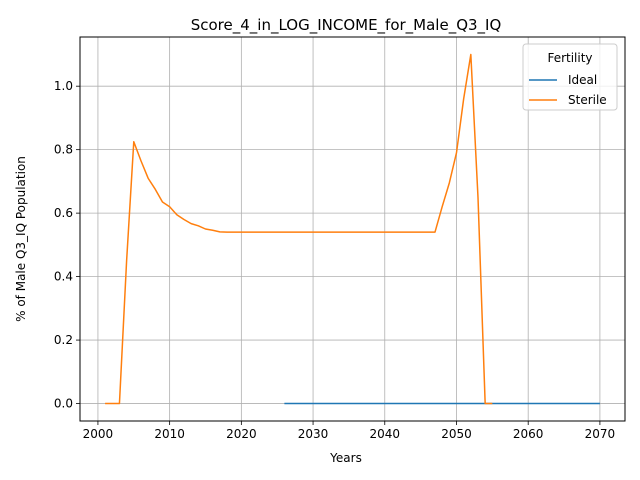 The height and width of the screenshot is (480, 640). I want to click on legend-label-ideal: Ideal, so click(582, 80).